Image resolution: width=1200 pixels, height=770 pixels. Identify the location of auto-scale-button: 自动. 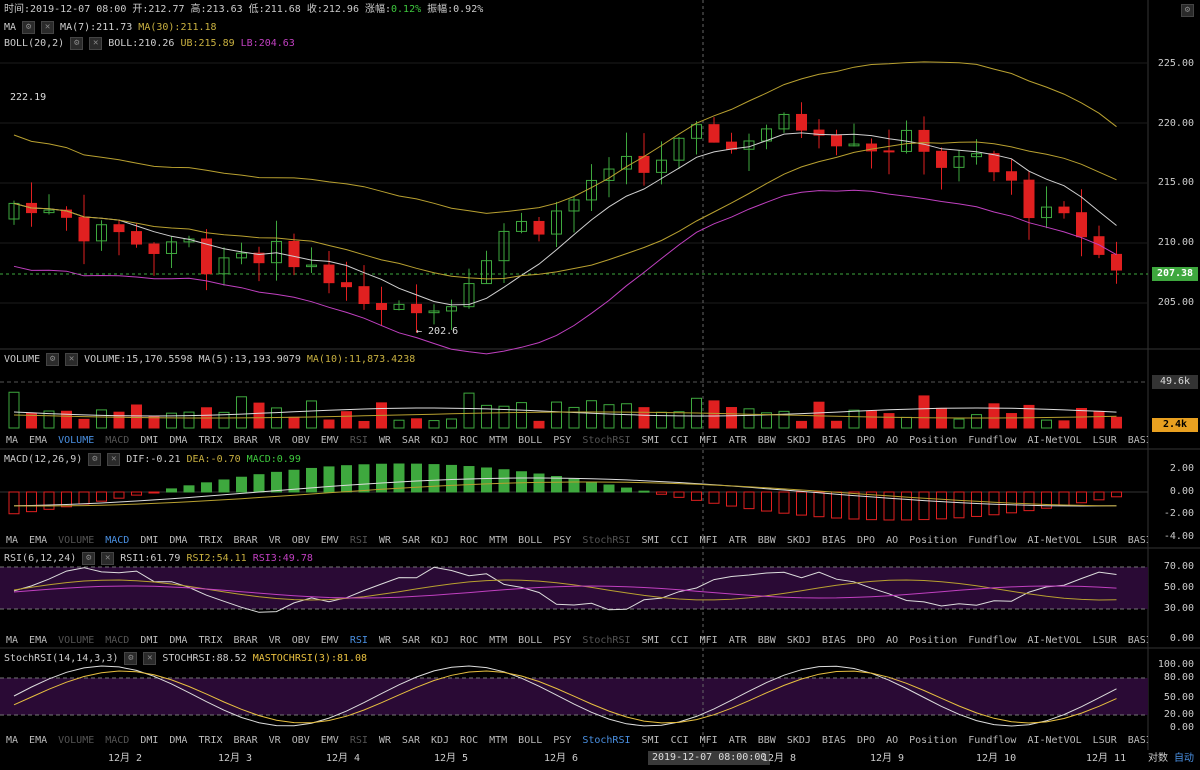
(1184, 758).